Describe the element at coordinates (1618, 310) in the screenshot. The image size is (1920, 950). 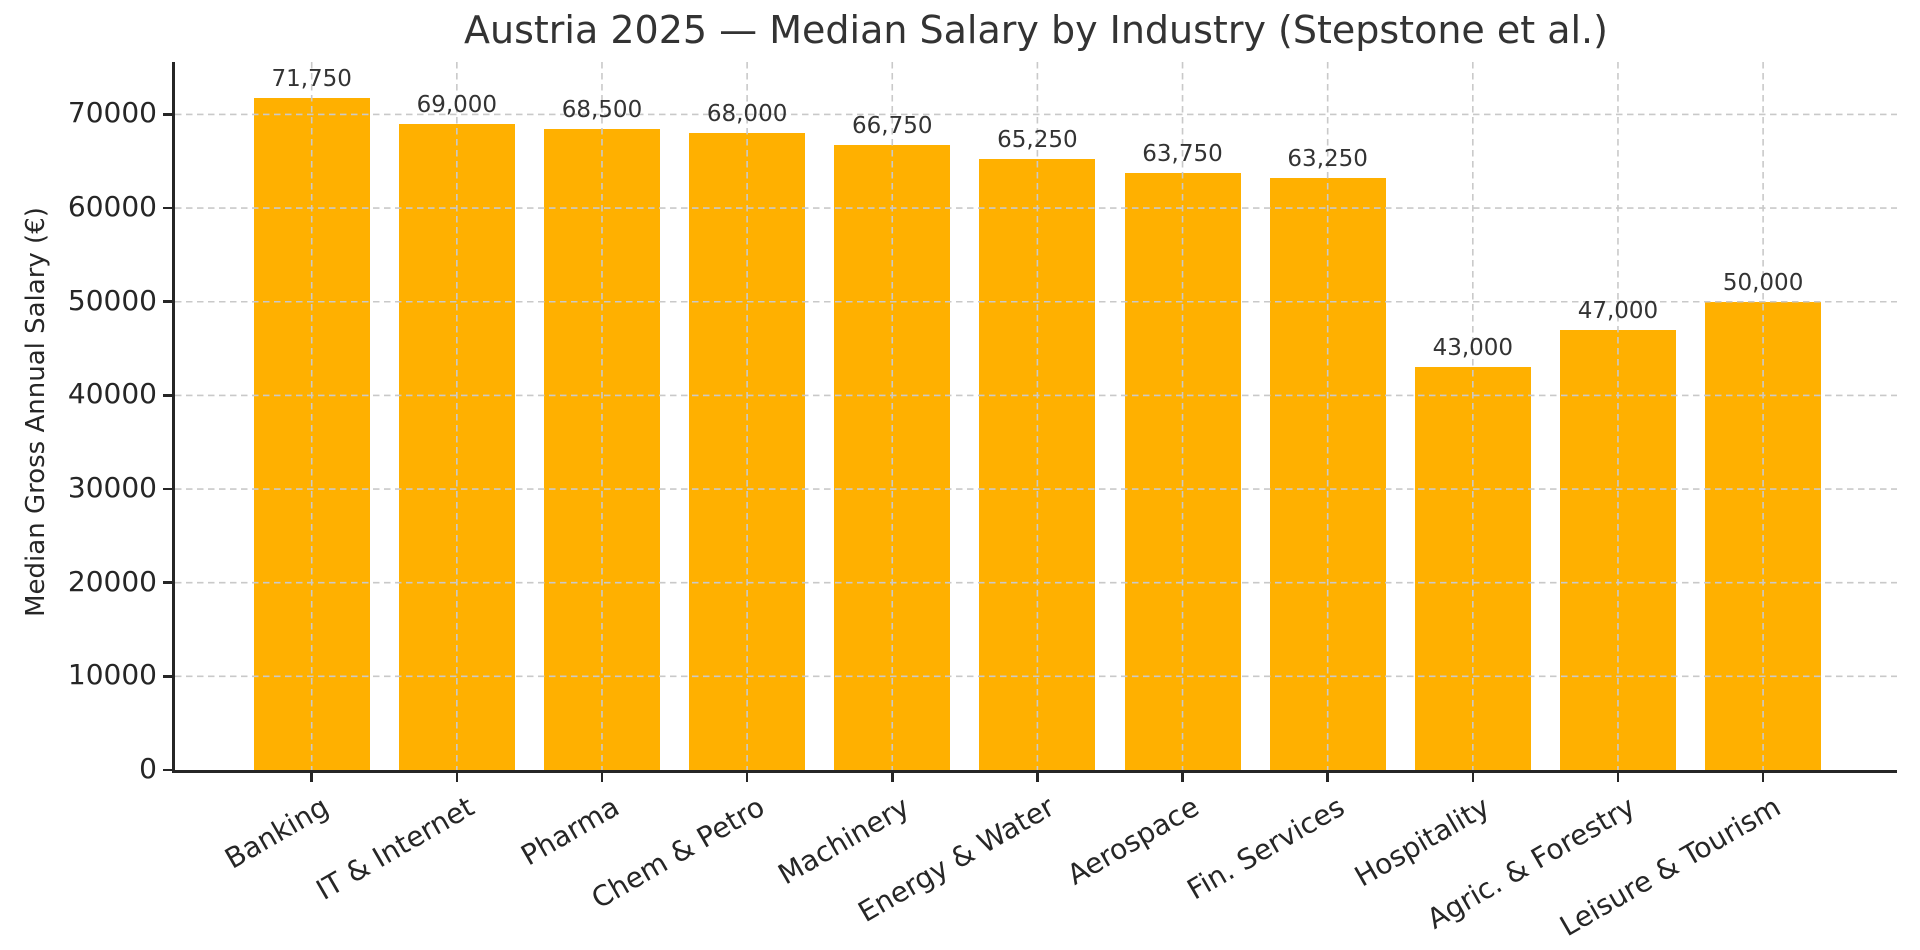
I see `bar-value-label: 47,000` at that location.